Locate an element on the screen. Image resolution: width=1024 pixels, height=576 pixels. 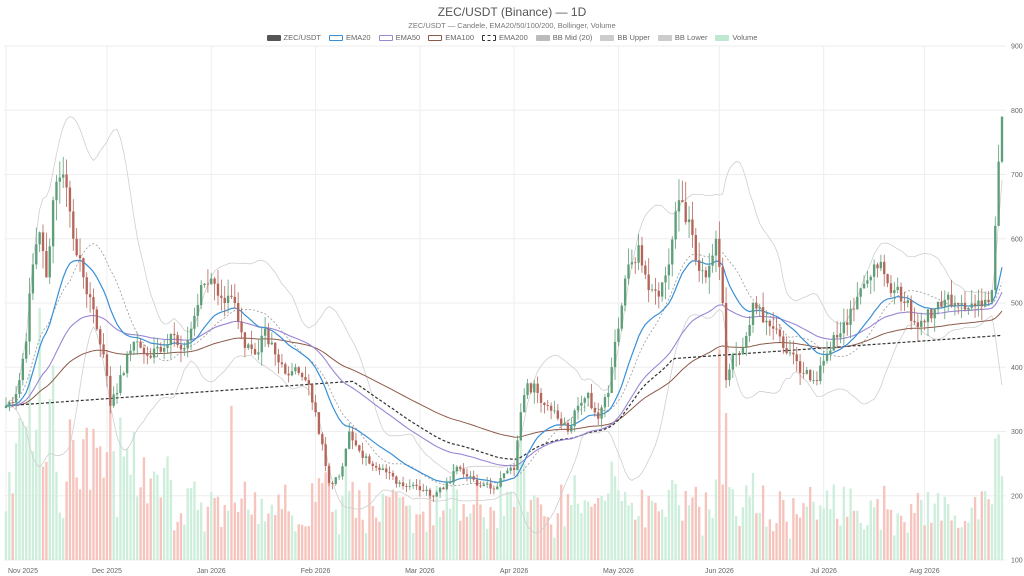
legend-item: EMA20 is located at coordinates (350, 37).